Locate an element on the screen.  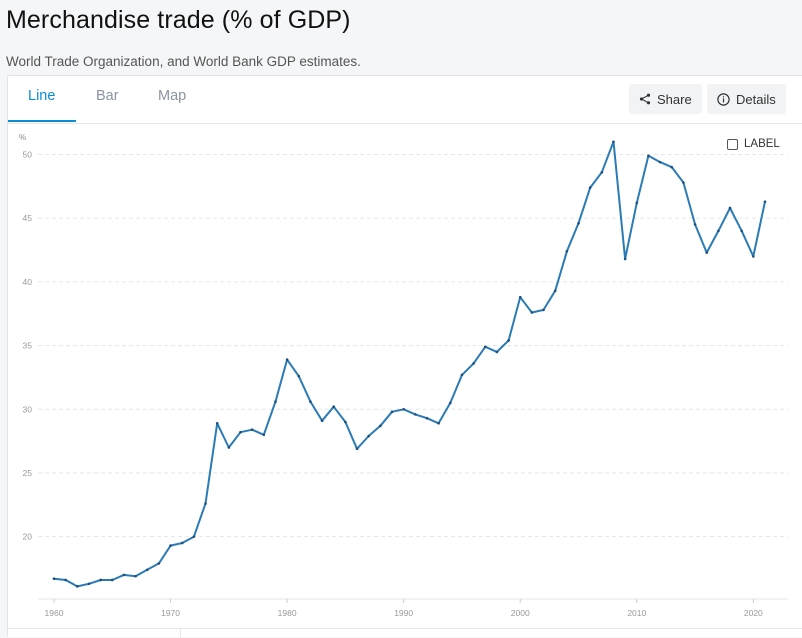
details-button: Details is located at coordinates (746, 99).